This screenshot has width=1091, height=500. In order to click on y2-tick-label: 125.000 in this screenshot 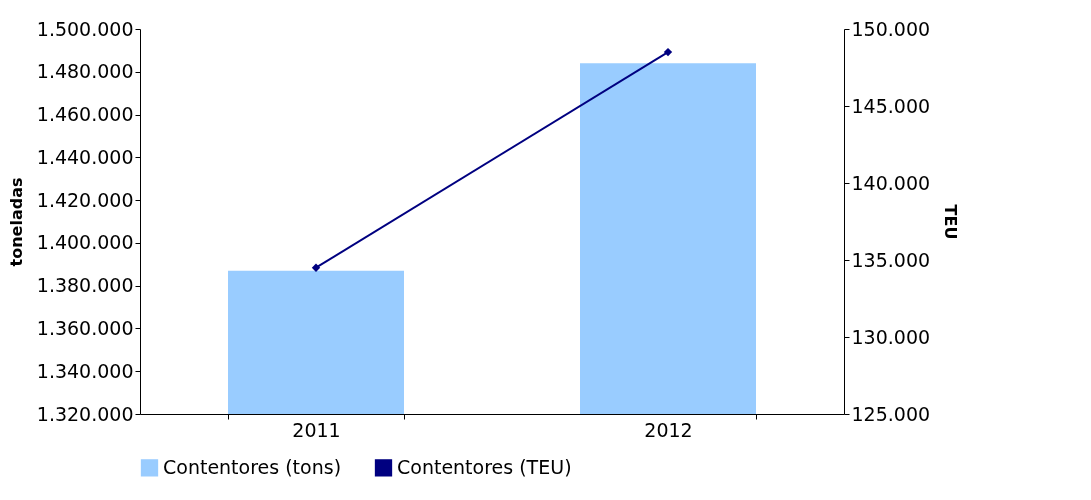, I will do `click(891, 413)`.